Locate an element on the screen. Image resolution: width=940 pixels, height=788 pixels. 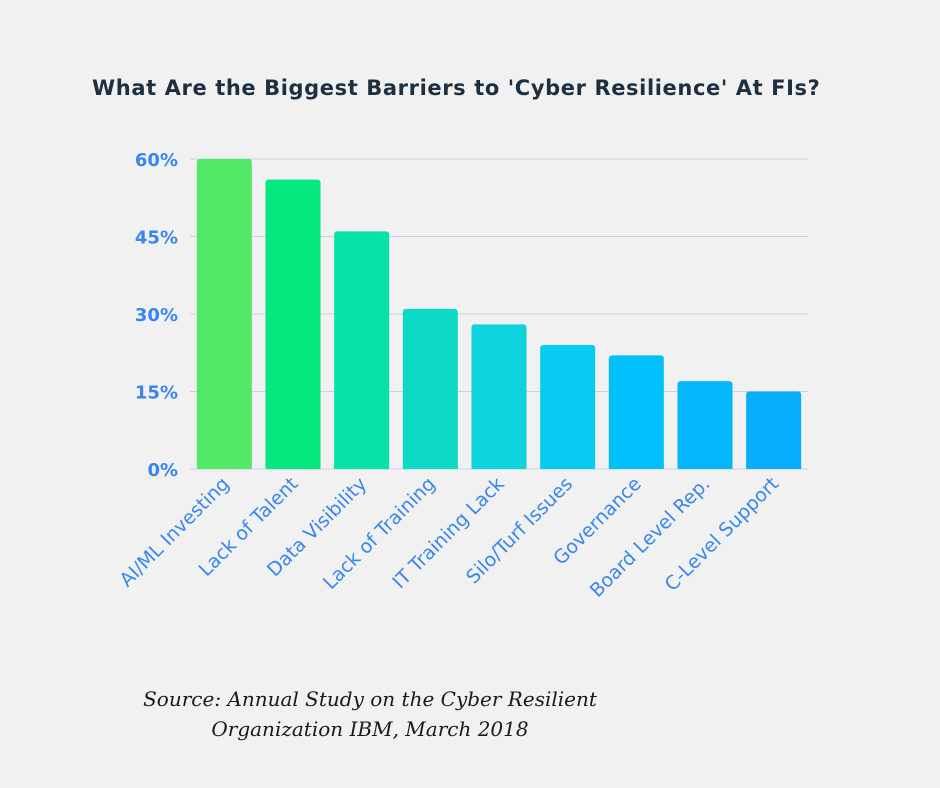
y-tick-label: 30% is located at coordinates (156, 315).